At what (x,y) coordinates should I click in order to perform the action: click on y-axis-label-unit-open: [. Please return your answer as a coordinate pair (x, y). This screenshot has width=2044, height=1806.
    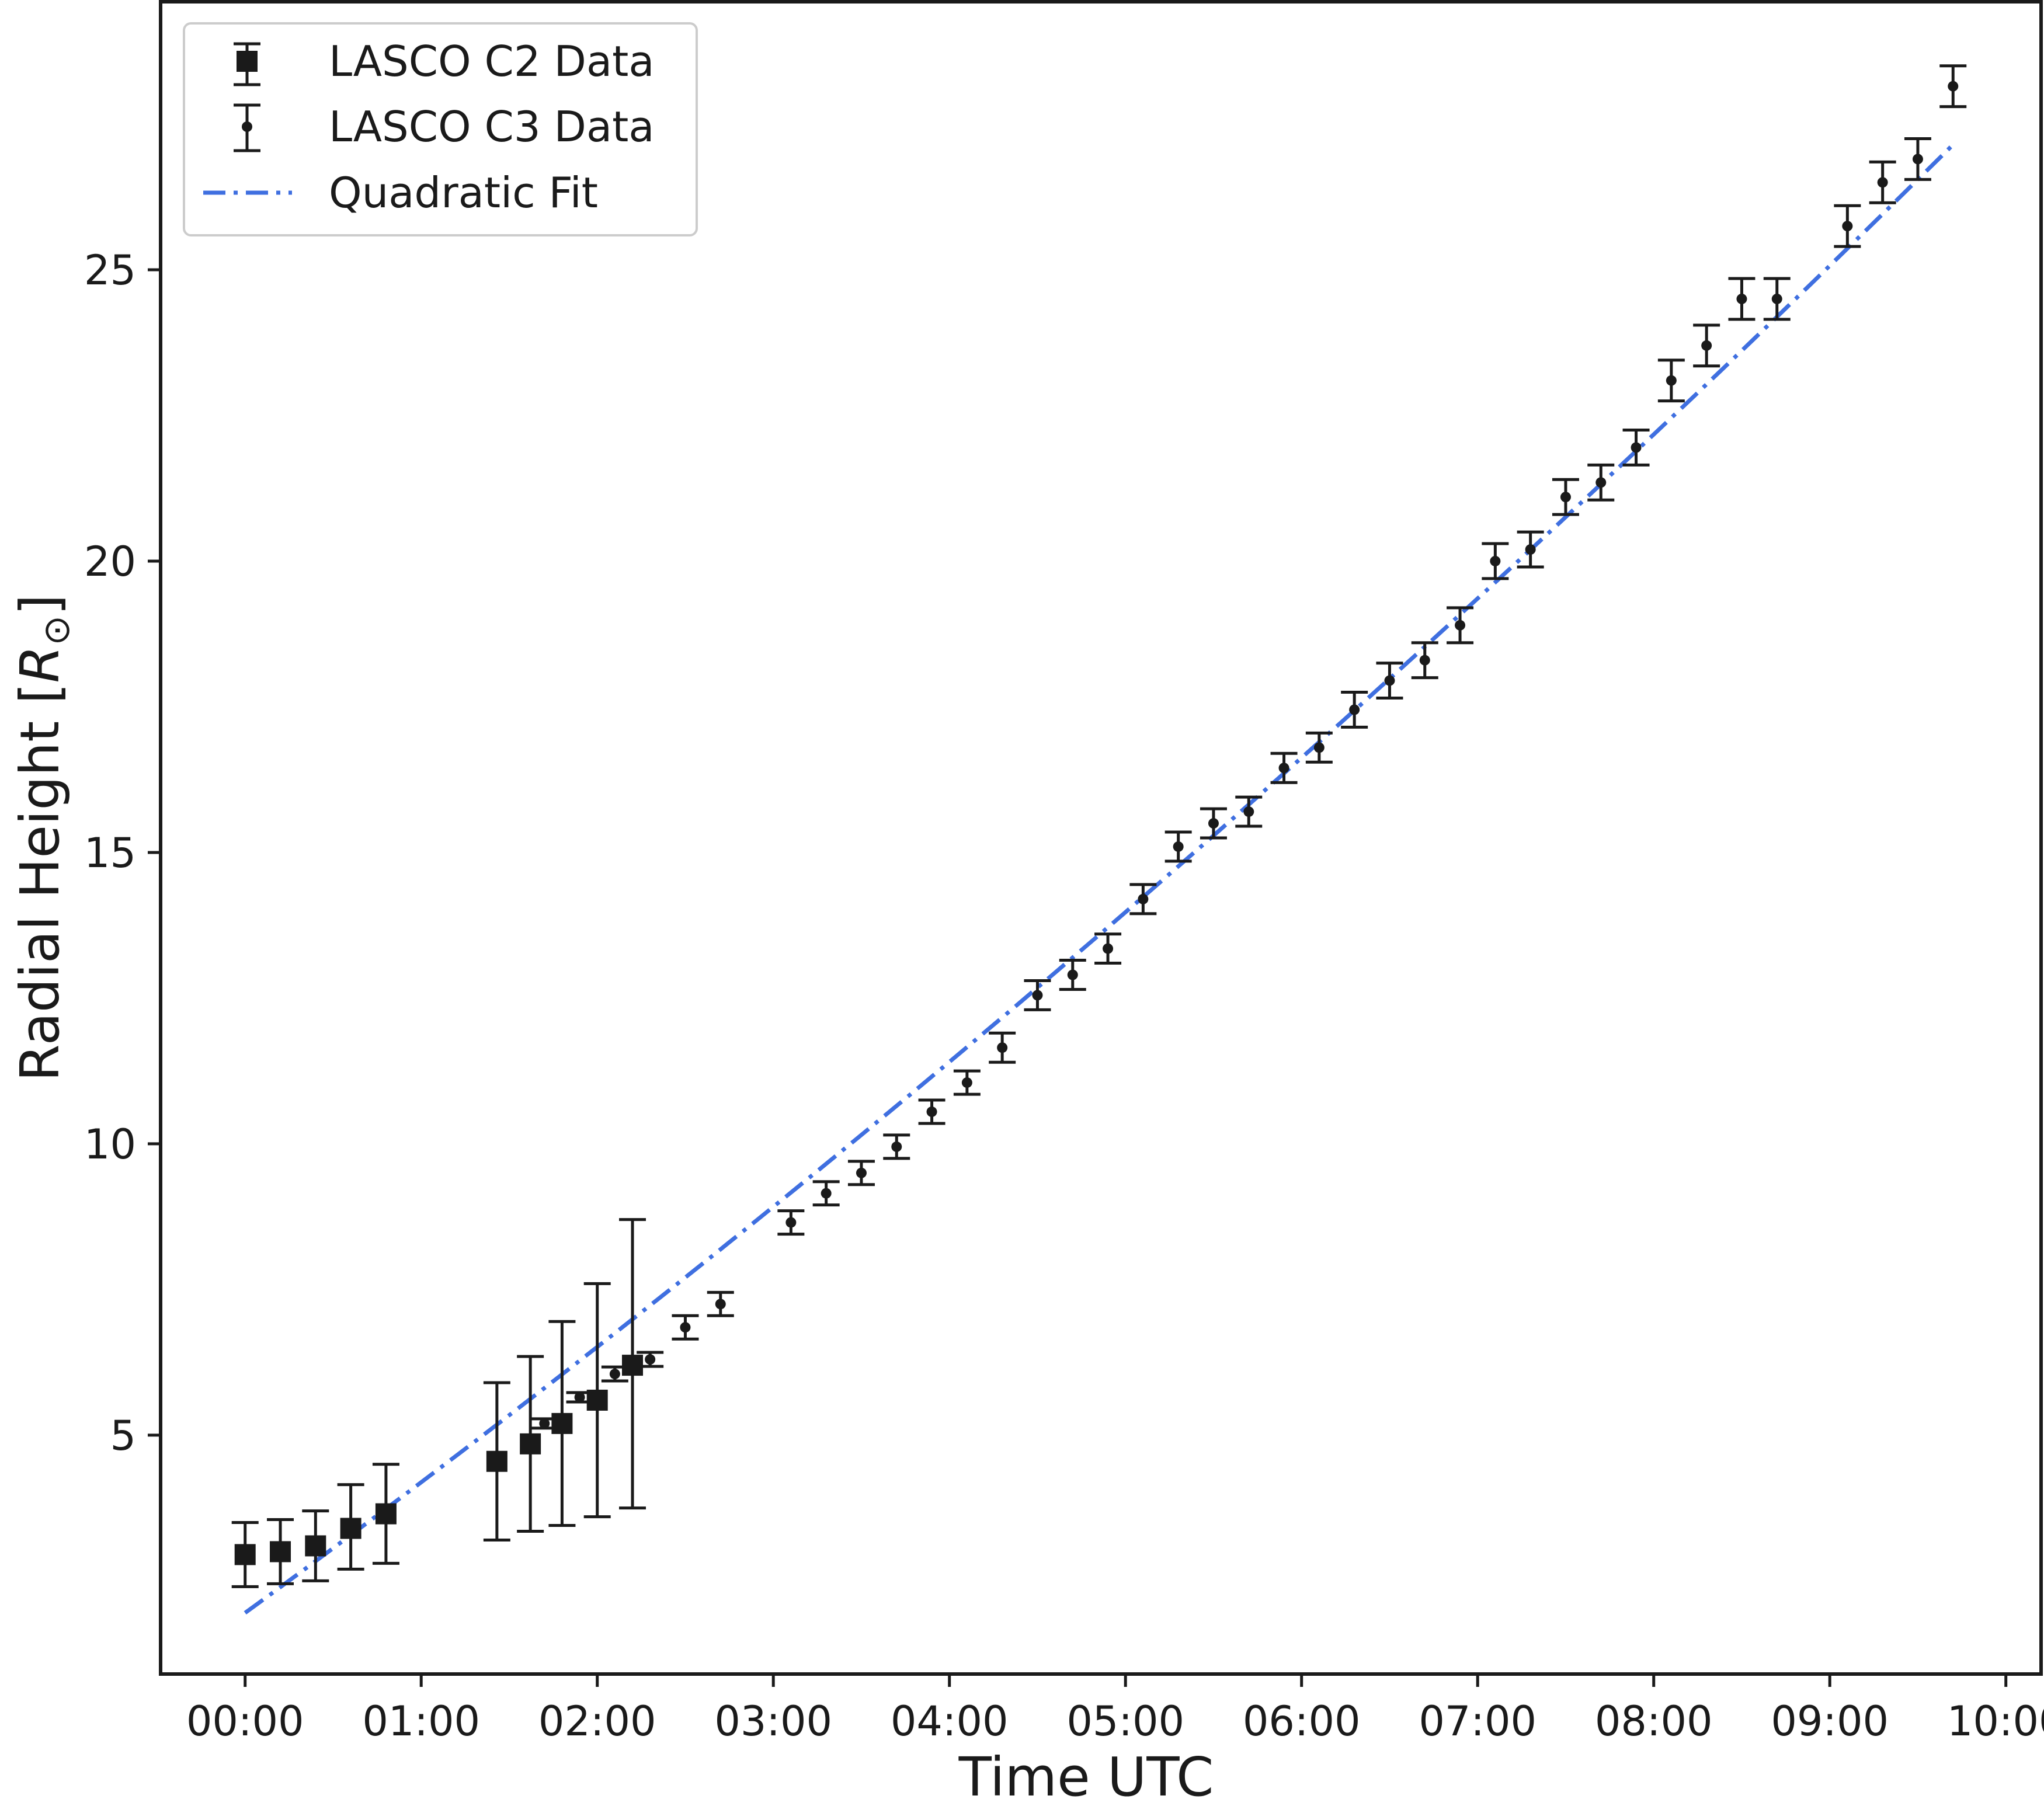
    Looking at the image, I should click on (40, 702).